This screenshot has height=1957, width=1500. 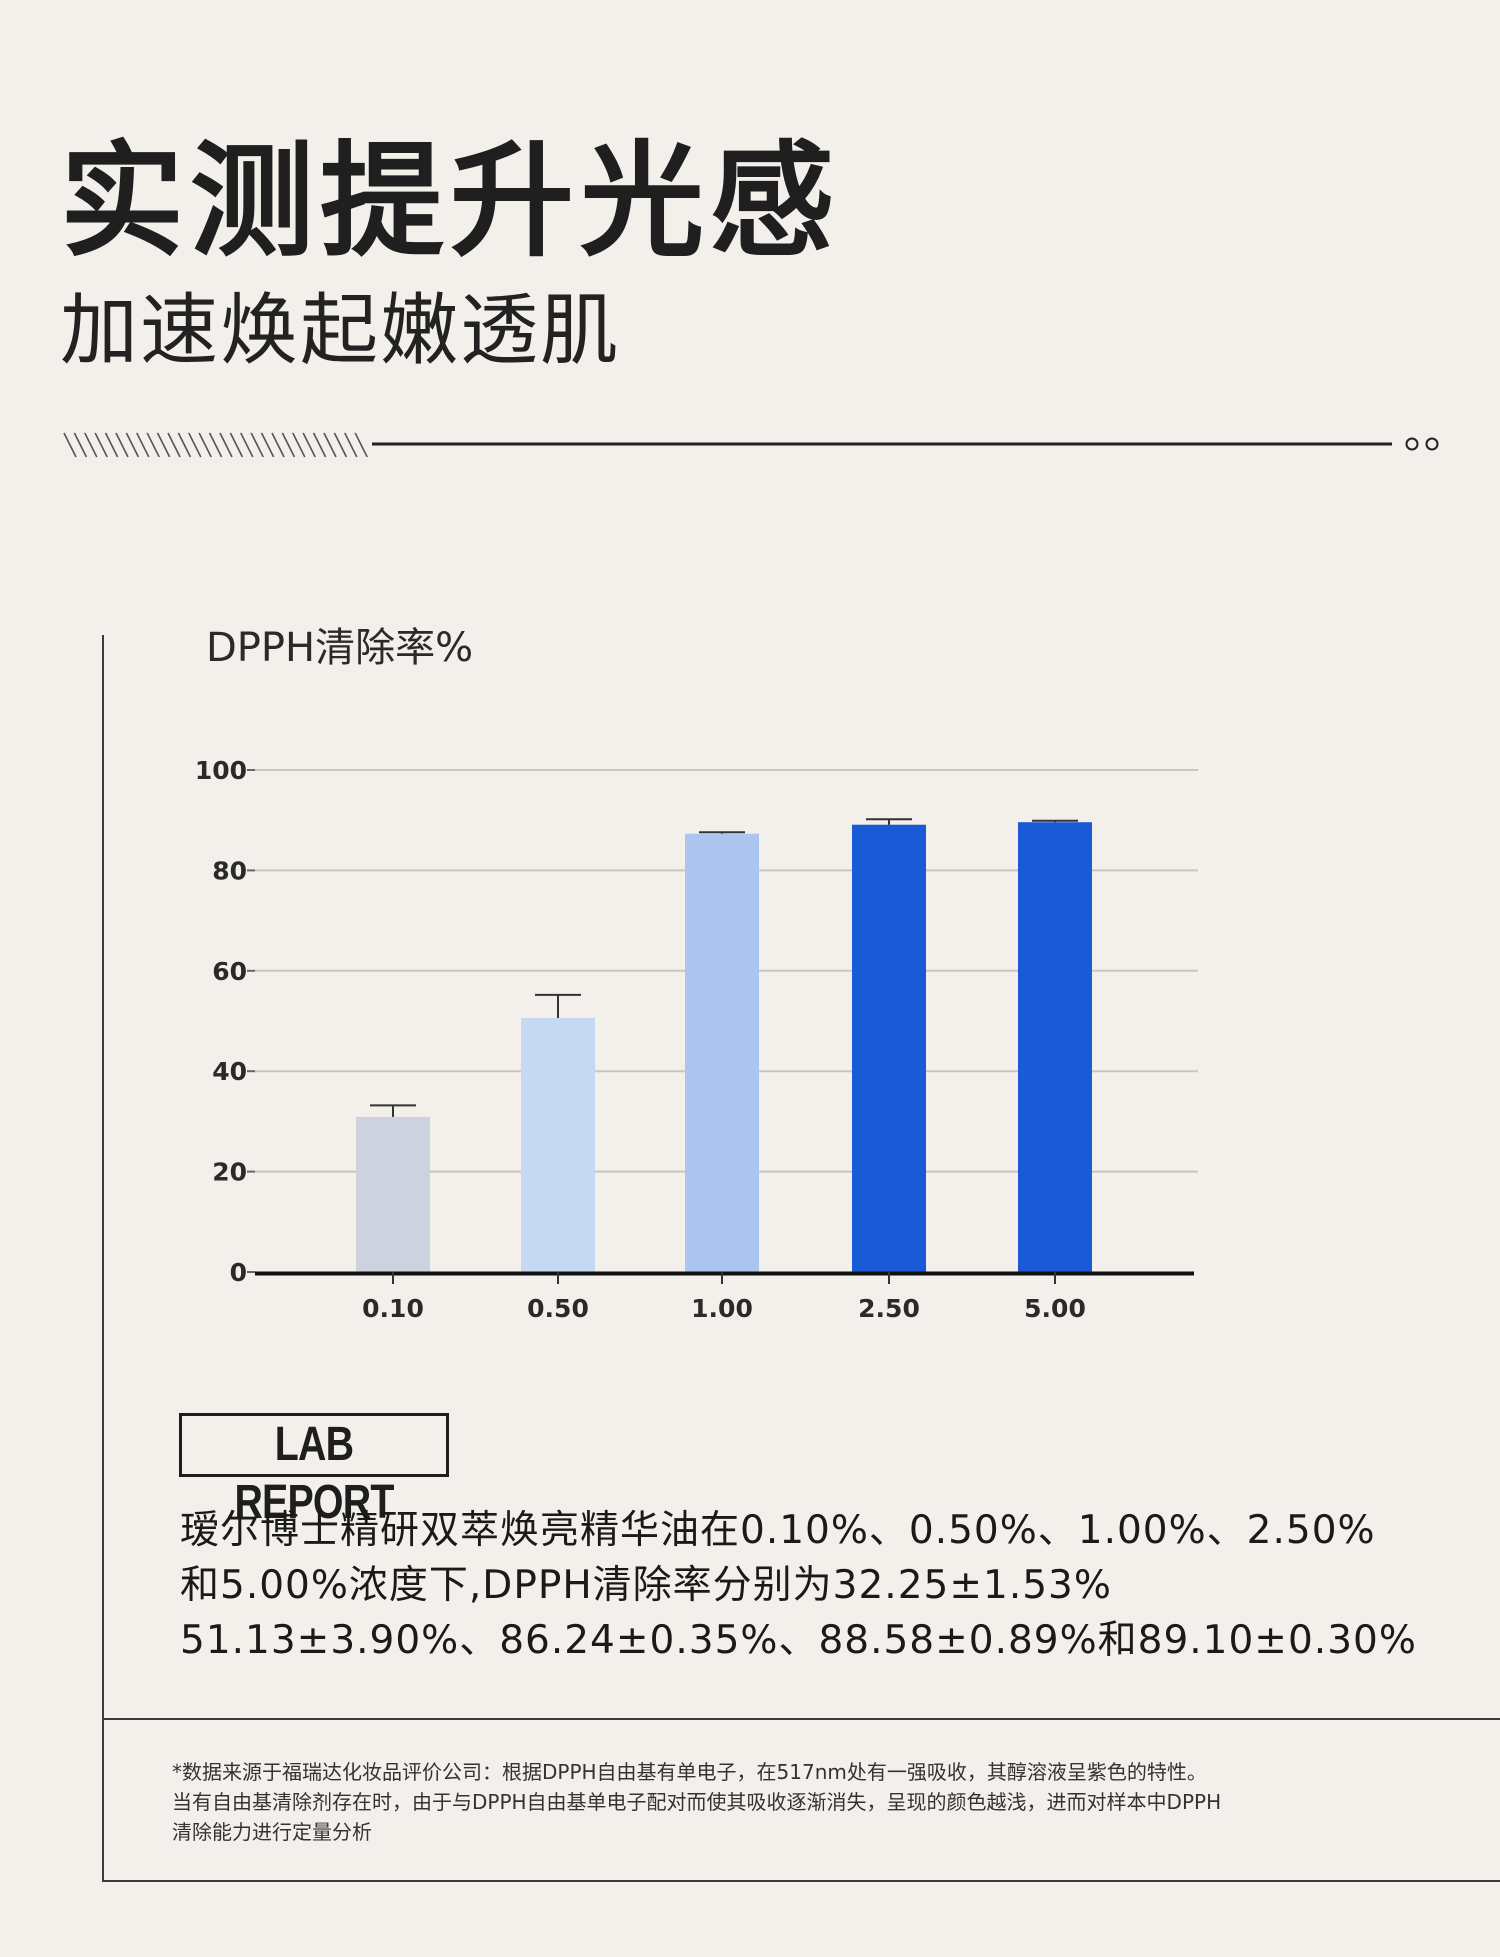 I want to click on report-line: 和5.00%浓度下,DPPH清除率分别为32.25±1.53%, so click(x=646, y=1585).